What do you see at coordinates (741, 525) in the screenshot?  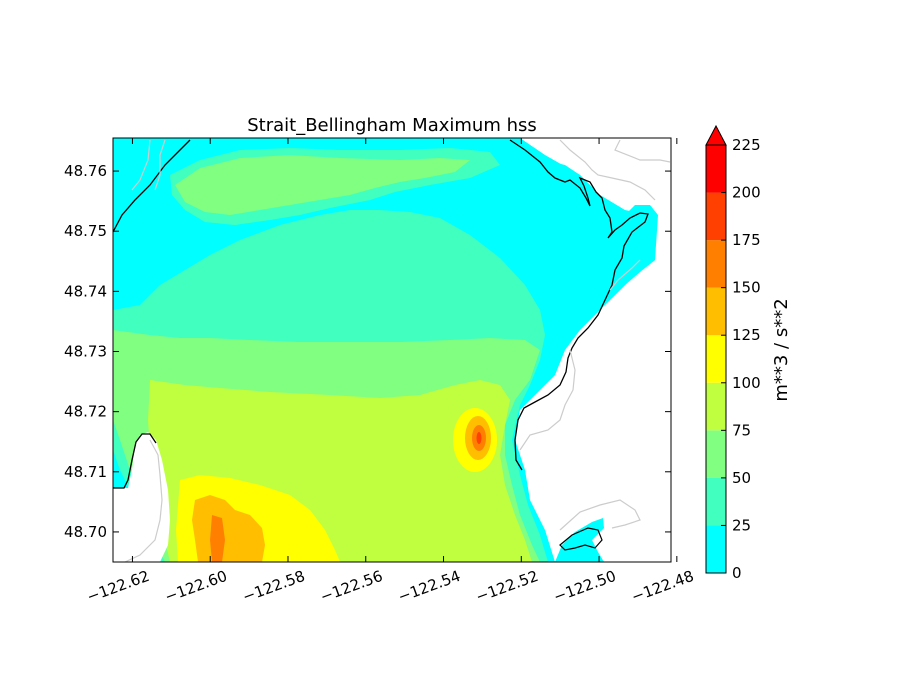 I see `colorbar-tick-label: 25` at bounding box center [741, 525].